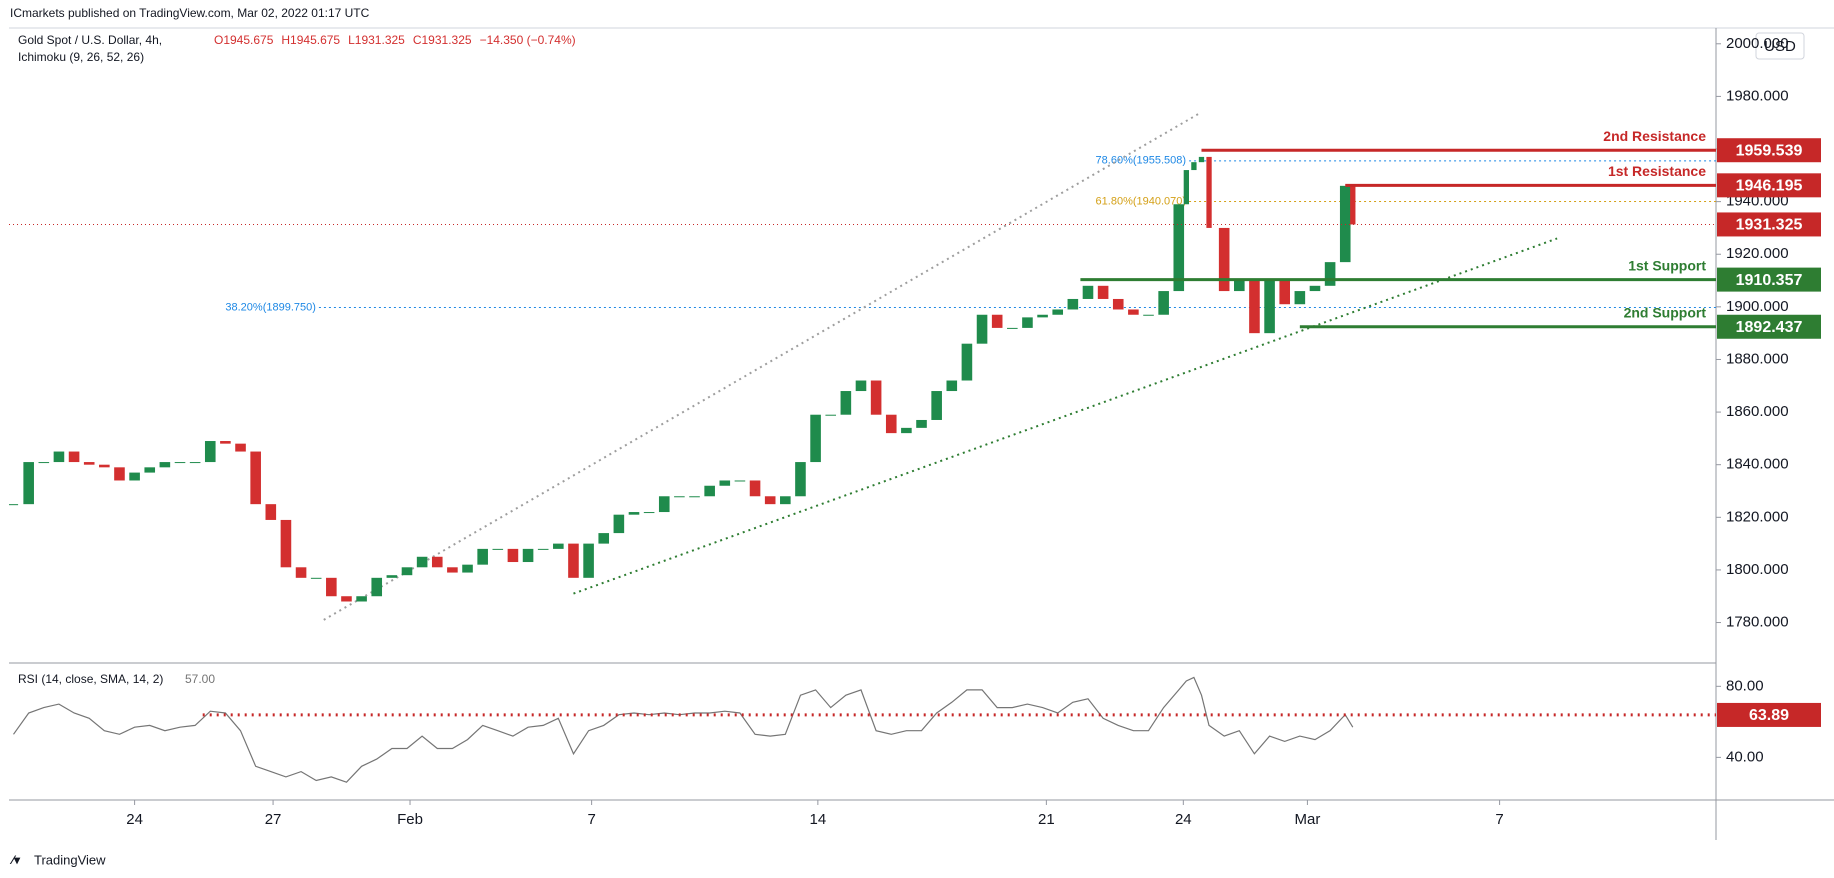  I want to click on currency-box, so click(1780, 46).